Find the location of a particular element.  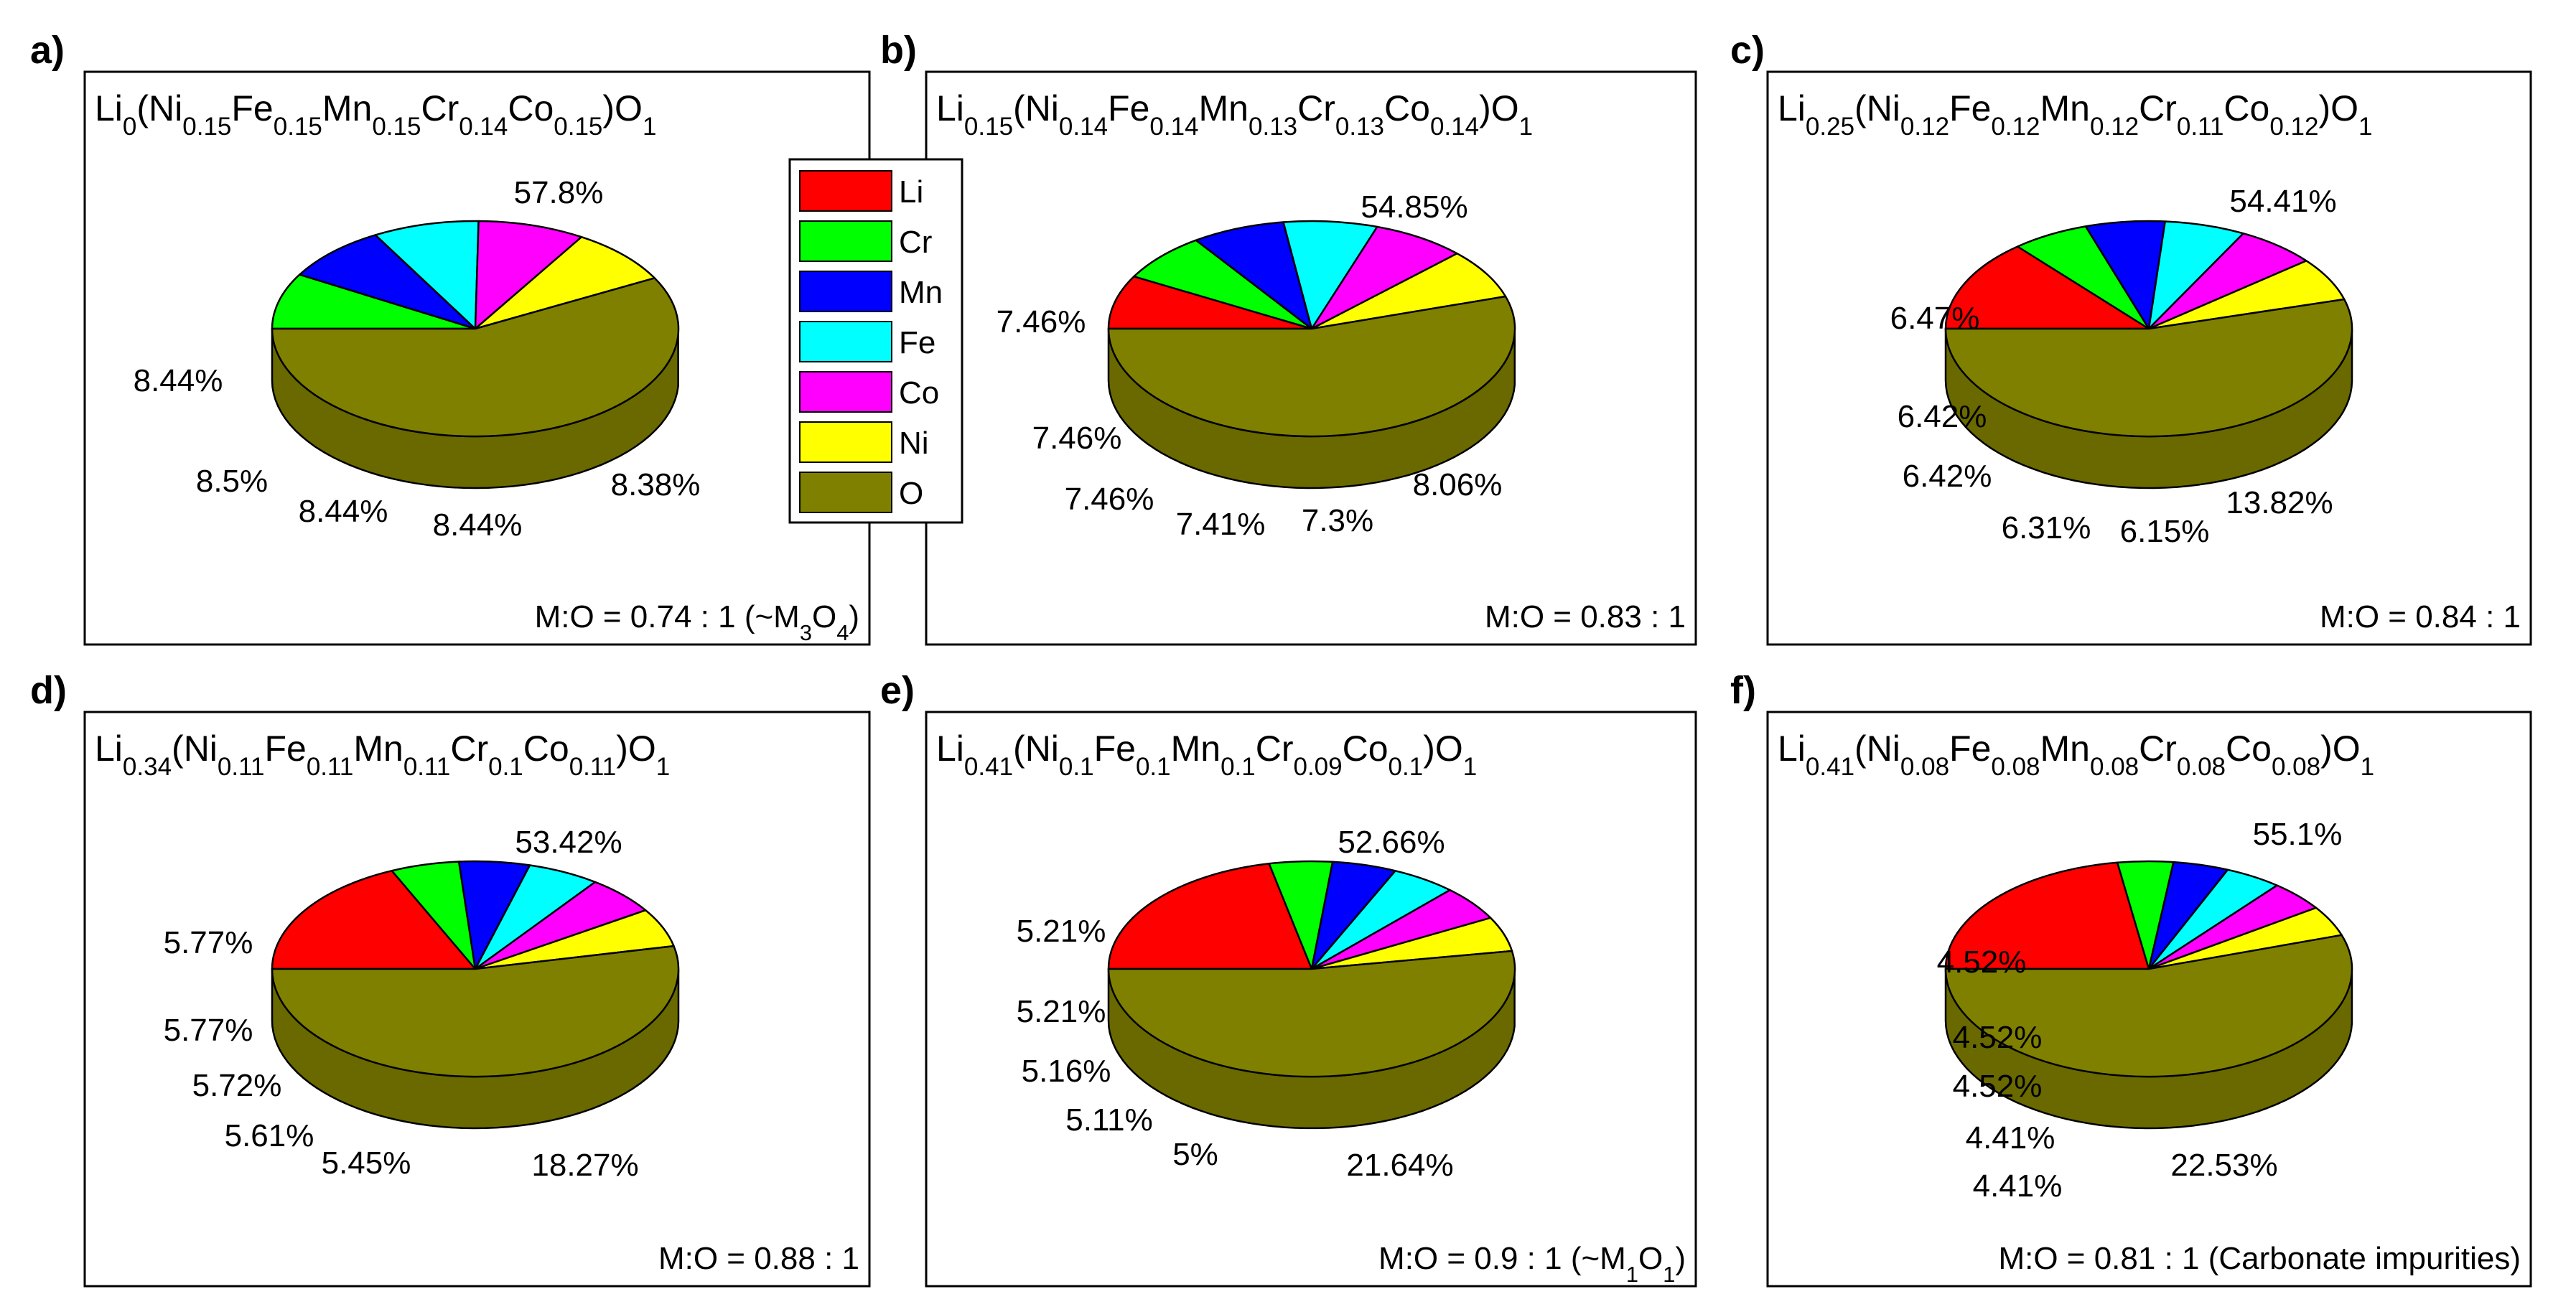

panel-letter: e) is located at coordinates (897, 690).